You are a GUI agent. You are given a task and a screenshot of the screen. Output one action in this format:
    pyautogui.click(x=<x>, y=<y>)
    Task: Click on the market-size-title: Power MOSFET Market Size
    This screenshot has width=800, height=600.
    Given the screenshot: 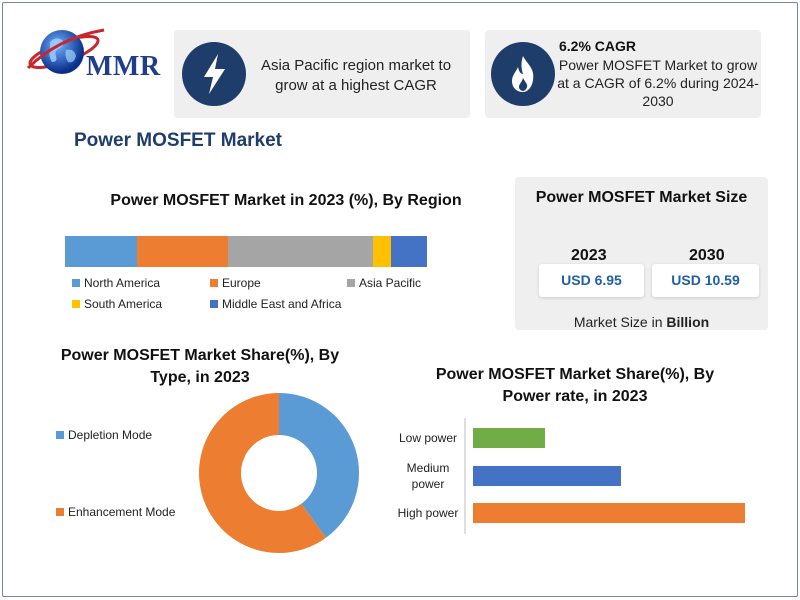 What is the action you would take?
    pyautogui.click(x=641, y=197)
    